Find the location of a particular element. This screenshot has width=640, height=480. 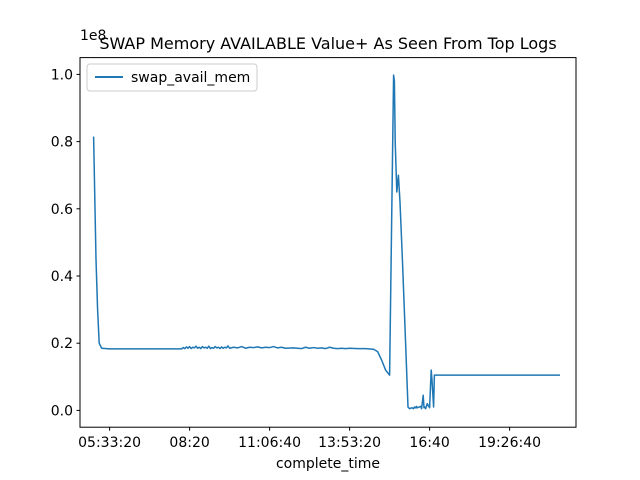

y-multiplier-label: 1e8 is located at coordinates (93, 36).